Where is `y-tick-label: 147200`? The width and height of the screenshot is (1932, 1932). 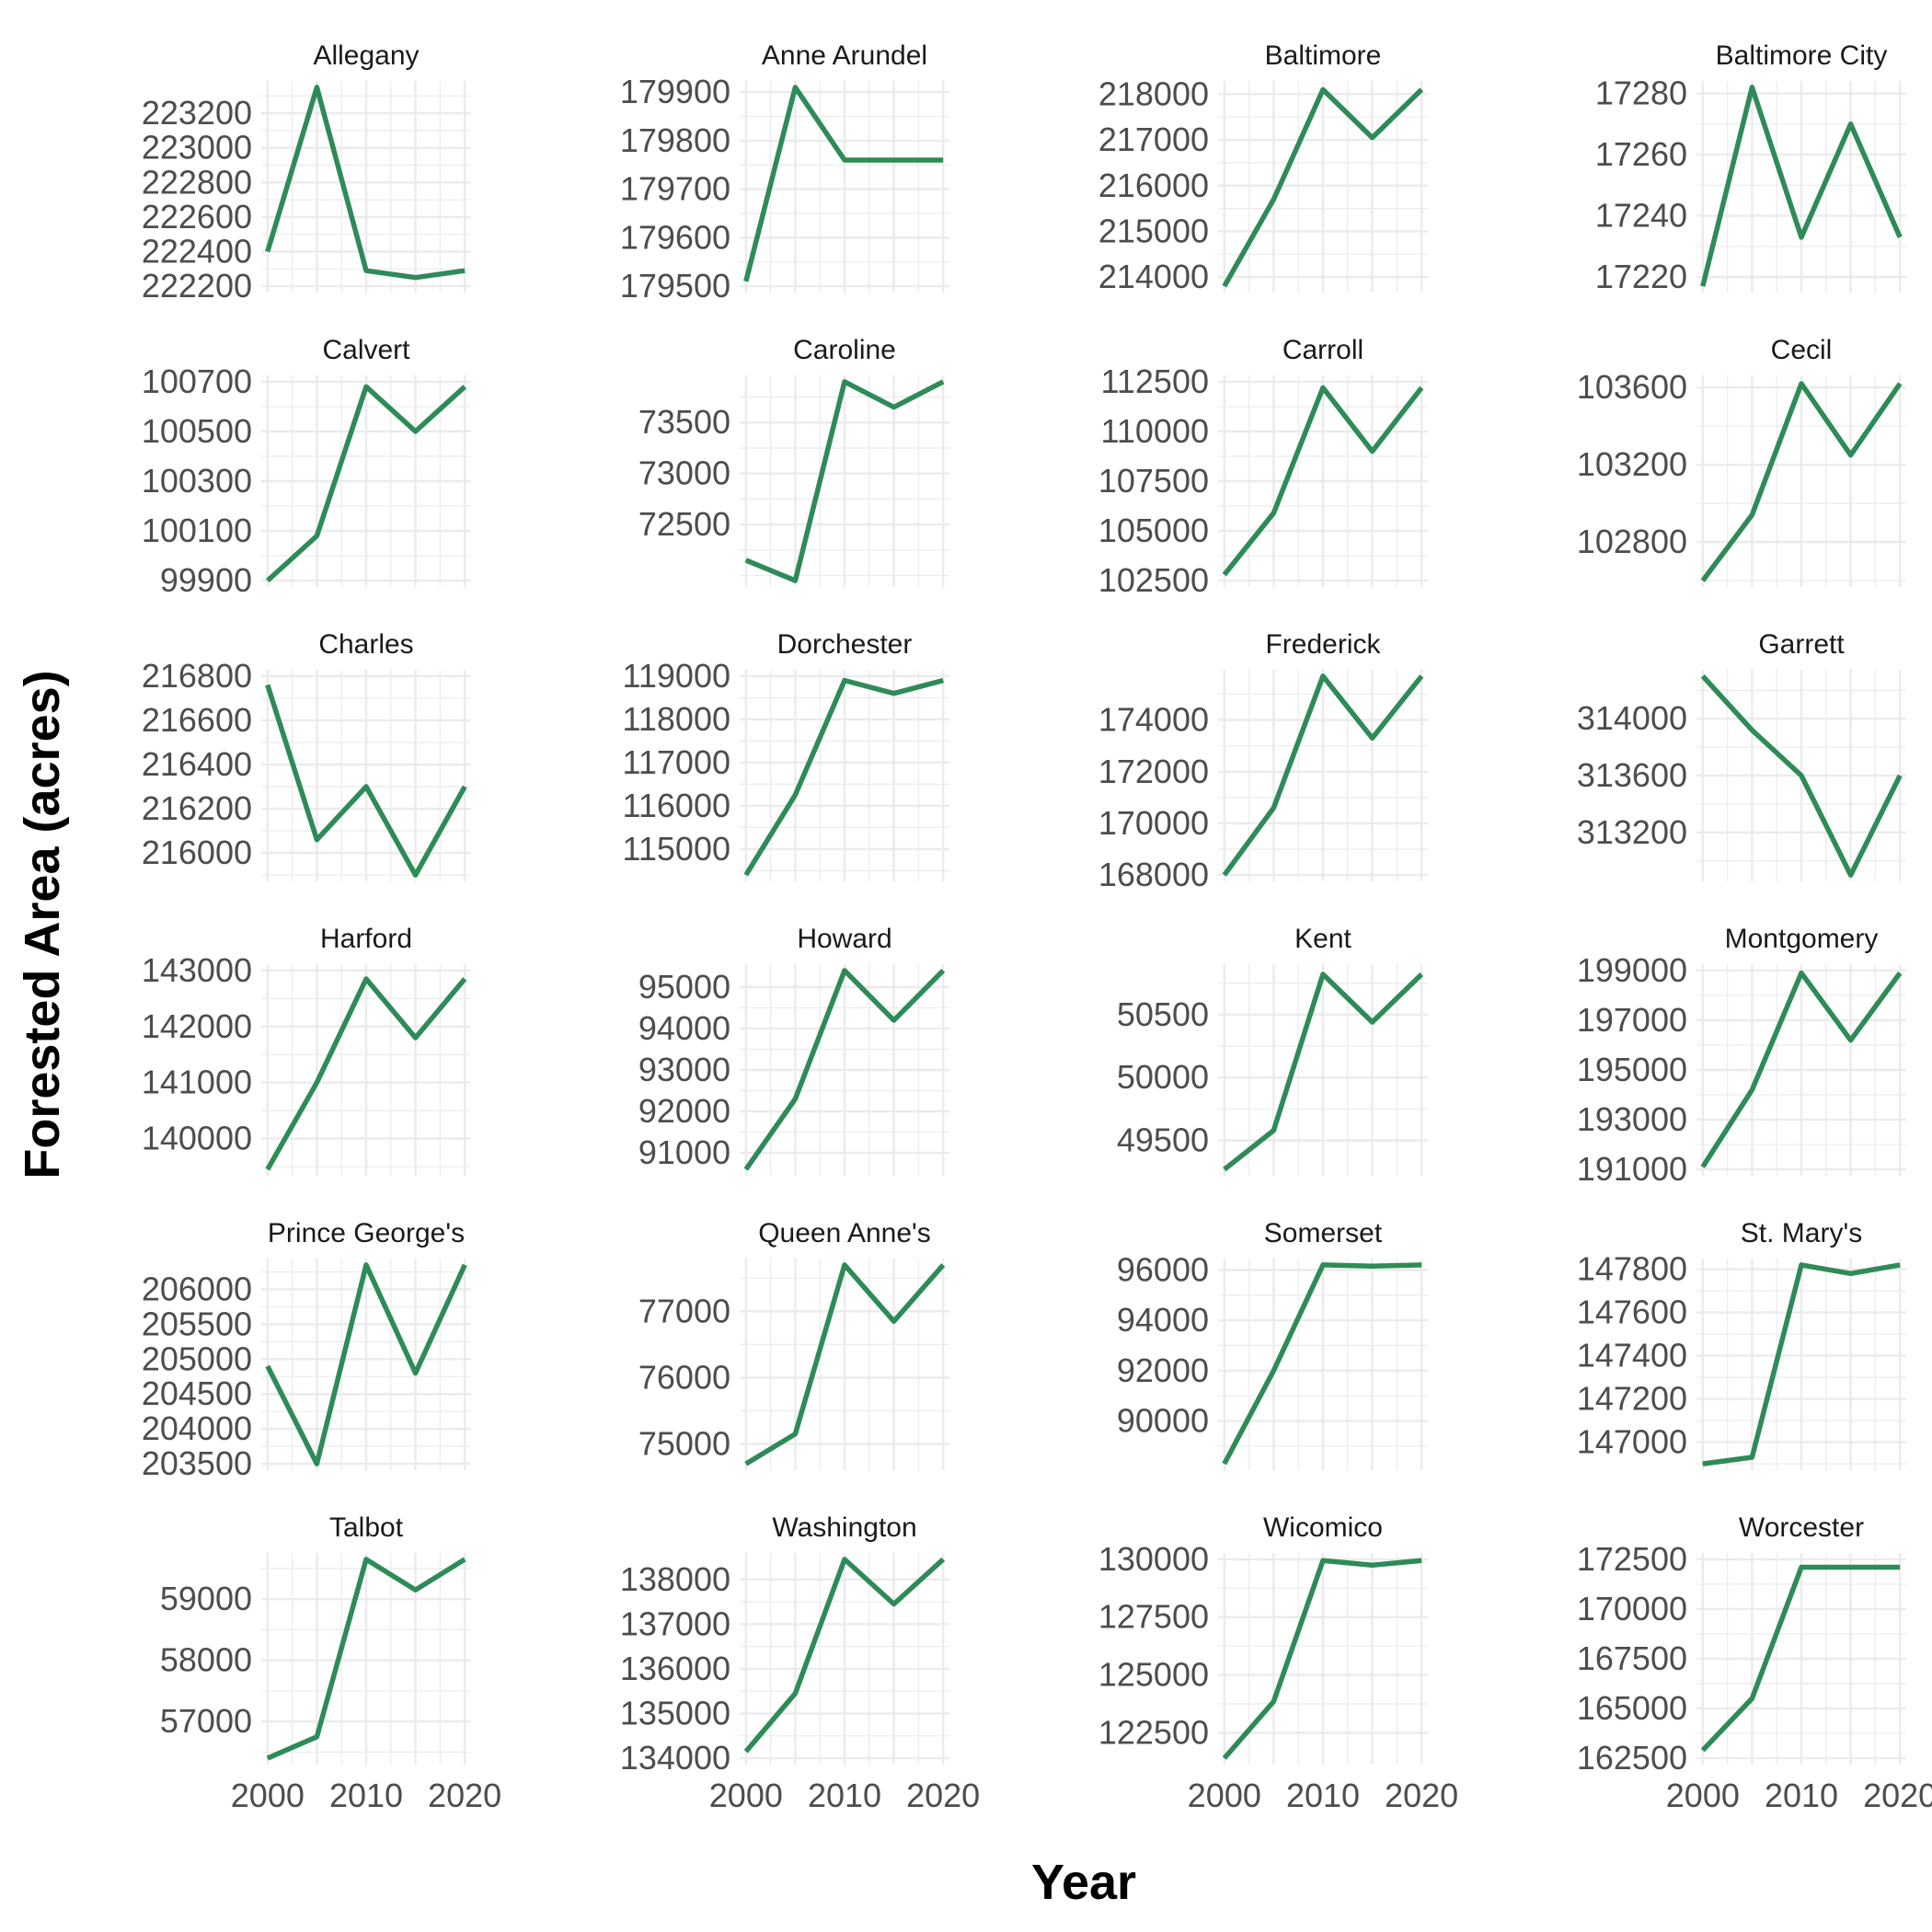
y-tick-label: 147200 is located at coordinates (1632, 1399).